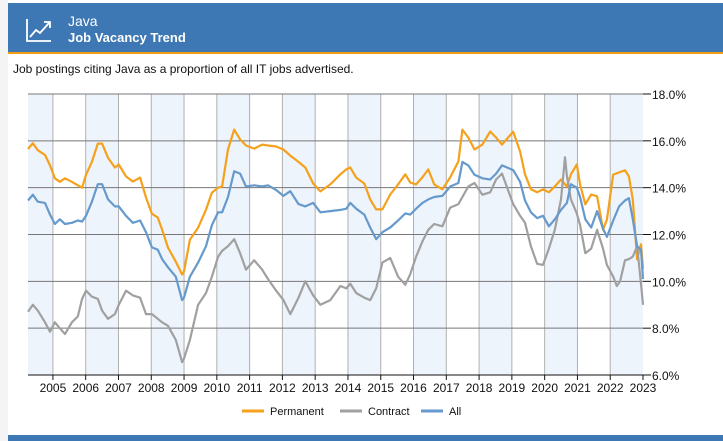 This screenshot has height=441, width=723. I want to click on x-tick-label: 2010, so click(216, 388).